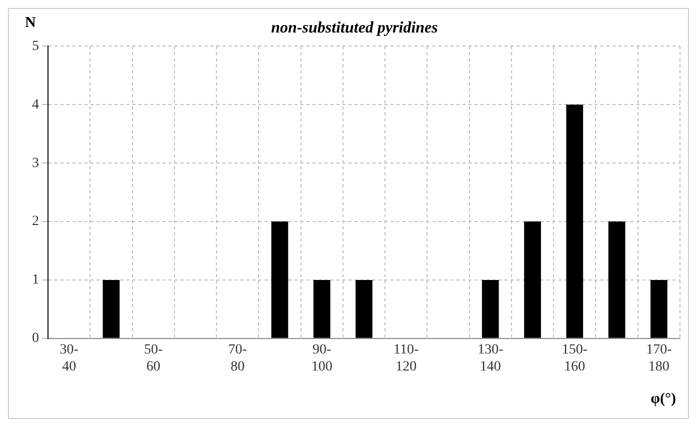  I want to click on x-tick-label: 150-160, so click(575, 358).